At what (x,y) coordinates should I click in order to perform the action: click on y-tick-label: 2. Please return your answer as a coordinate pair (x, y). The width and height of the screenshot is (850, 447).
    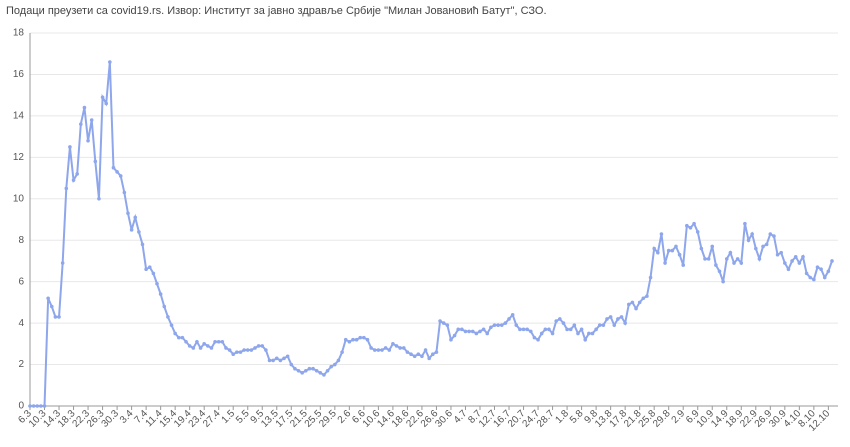
    Looking at the image, I should click on (21, 364).